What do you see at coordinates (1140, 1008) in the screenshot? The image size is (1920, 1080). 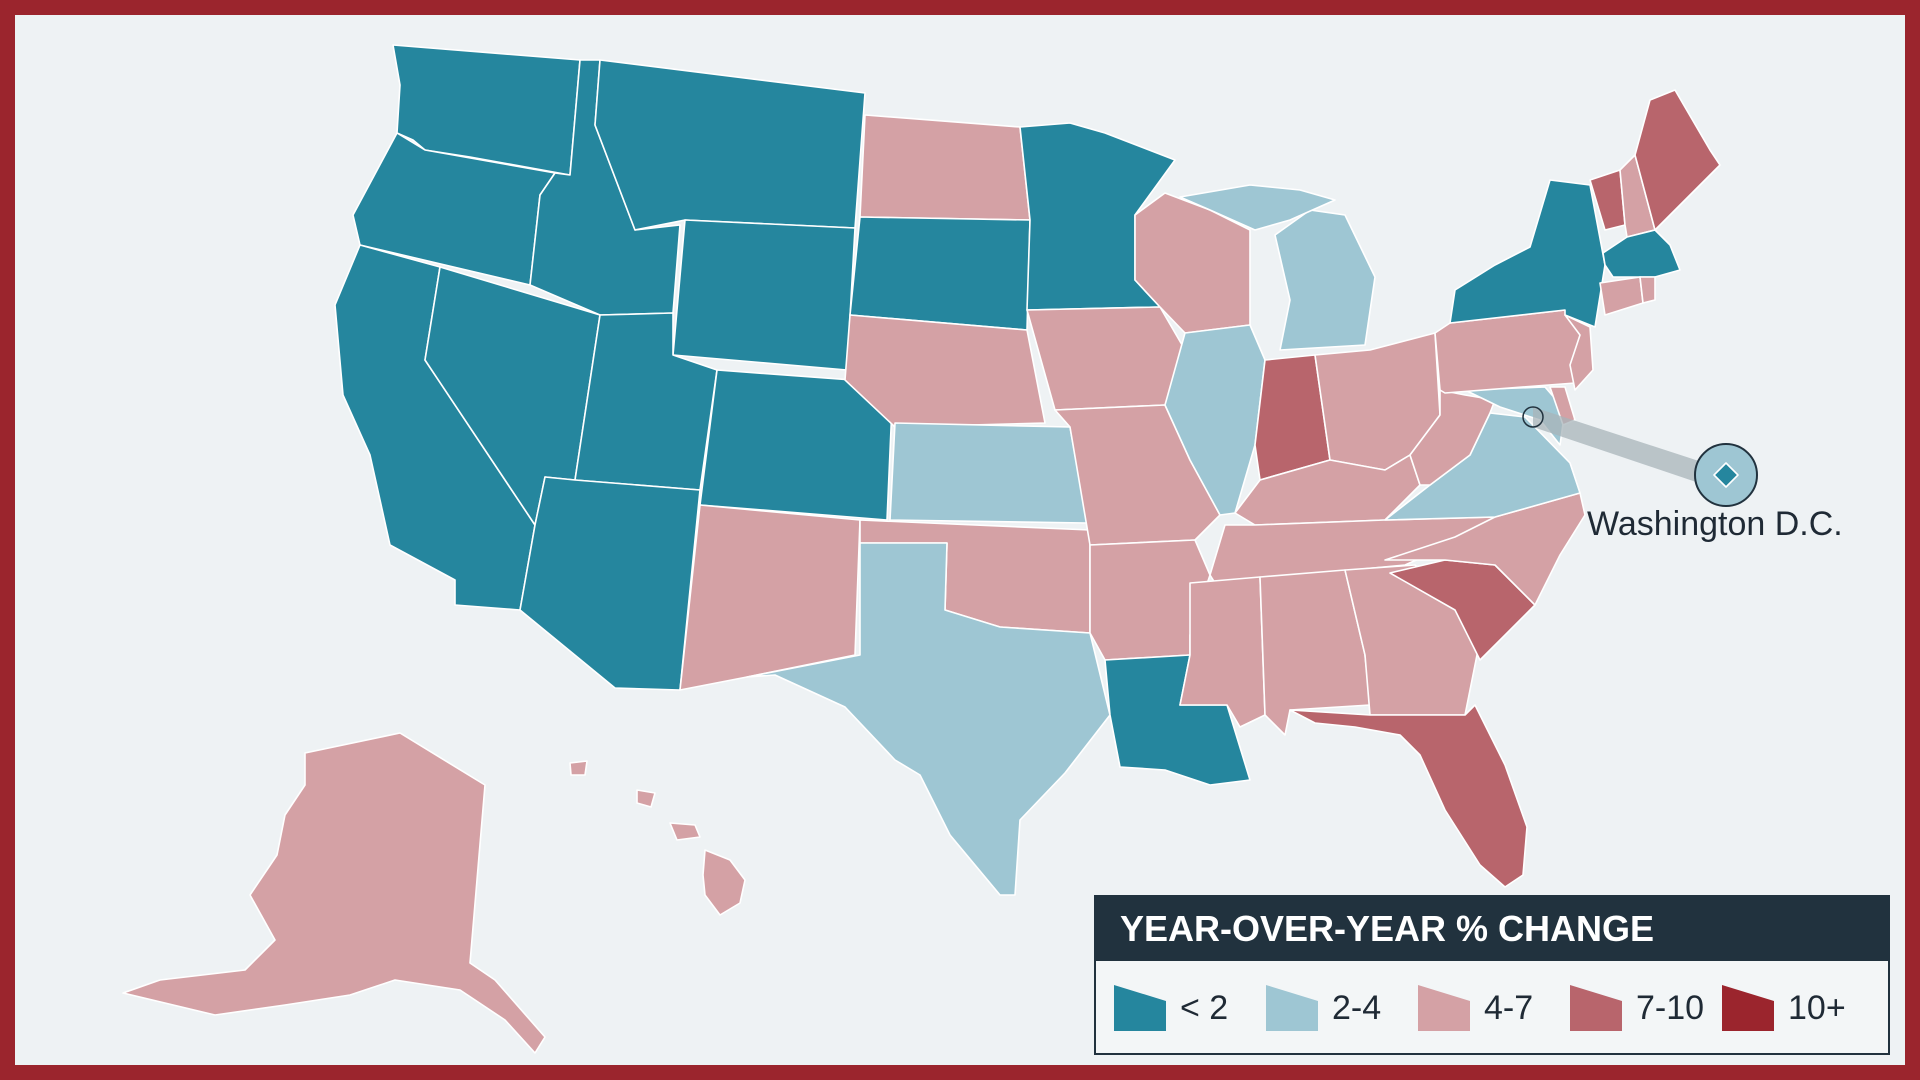 I see `legend-swatch-lt2` at bounding box center [1140, 1008].